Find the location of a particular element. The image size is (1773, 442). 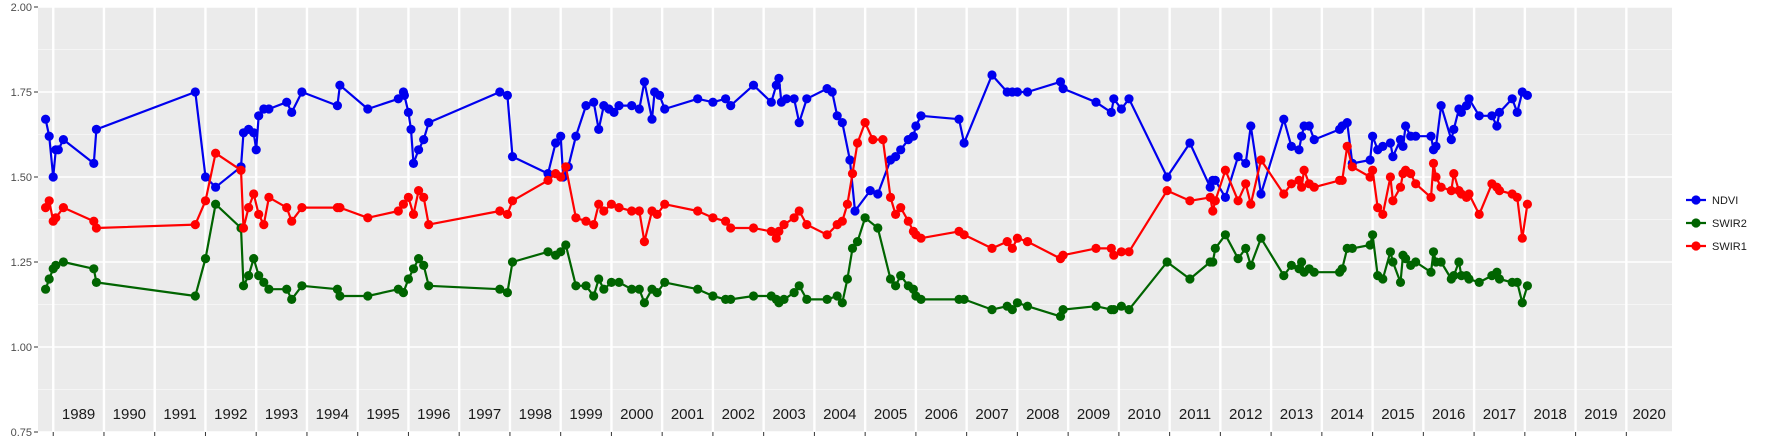

legend-key-point is located at coordinates (1696, 200).